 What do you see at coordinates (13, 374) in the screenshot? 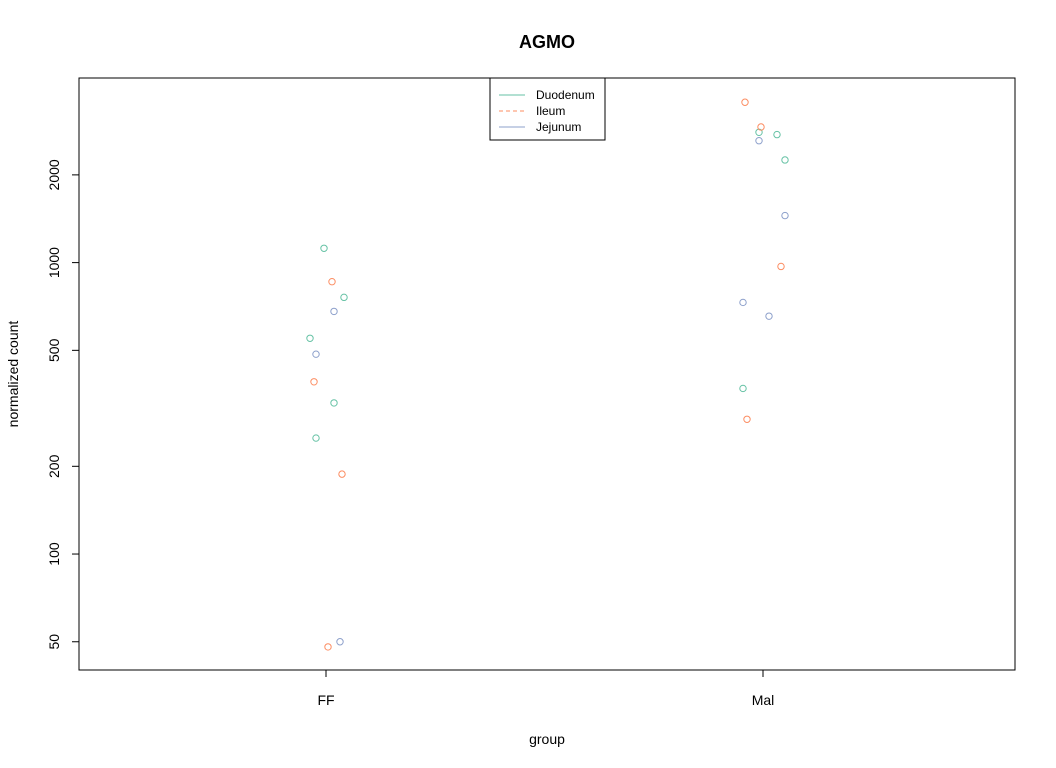
I see `y-axis-label: normalized count` at bounding box center [13, 374].